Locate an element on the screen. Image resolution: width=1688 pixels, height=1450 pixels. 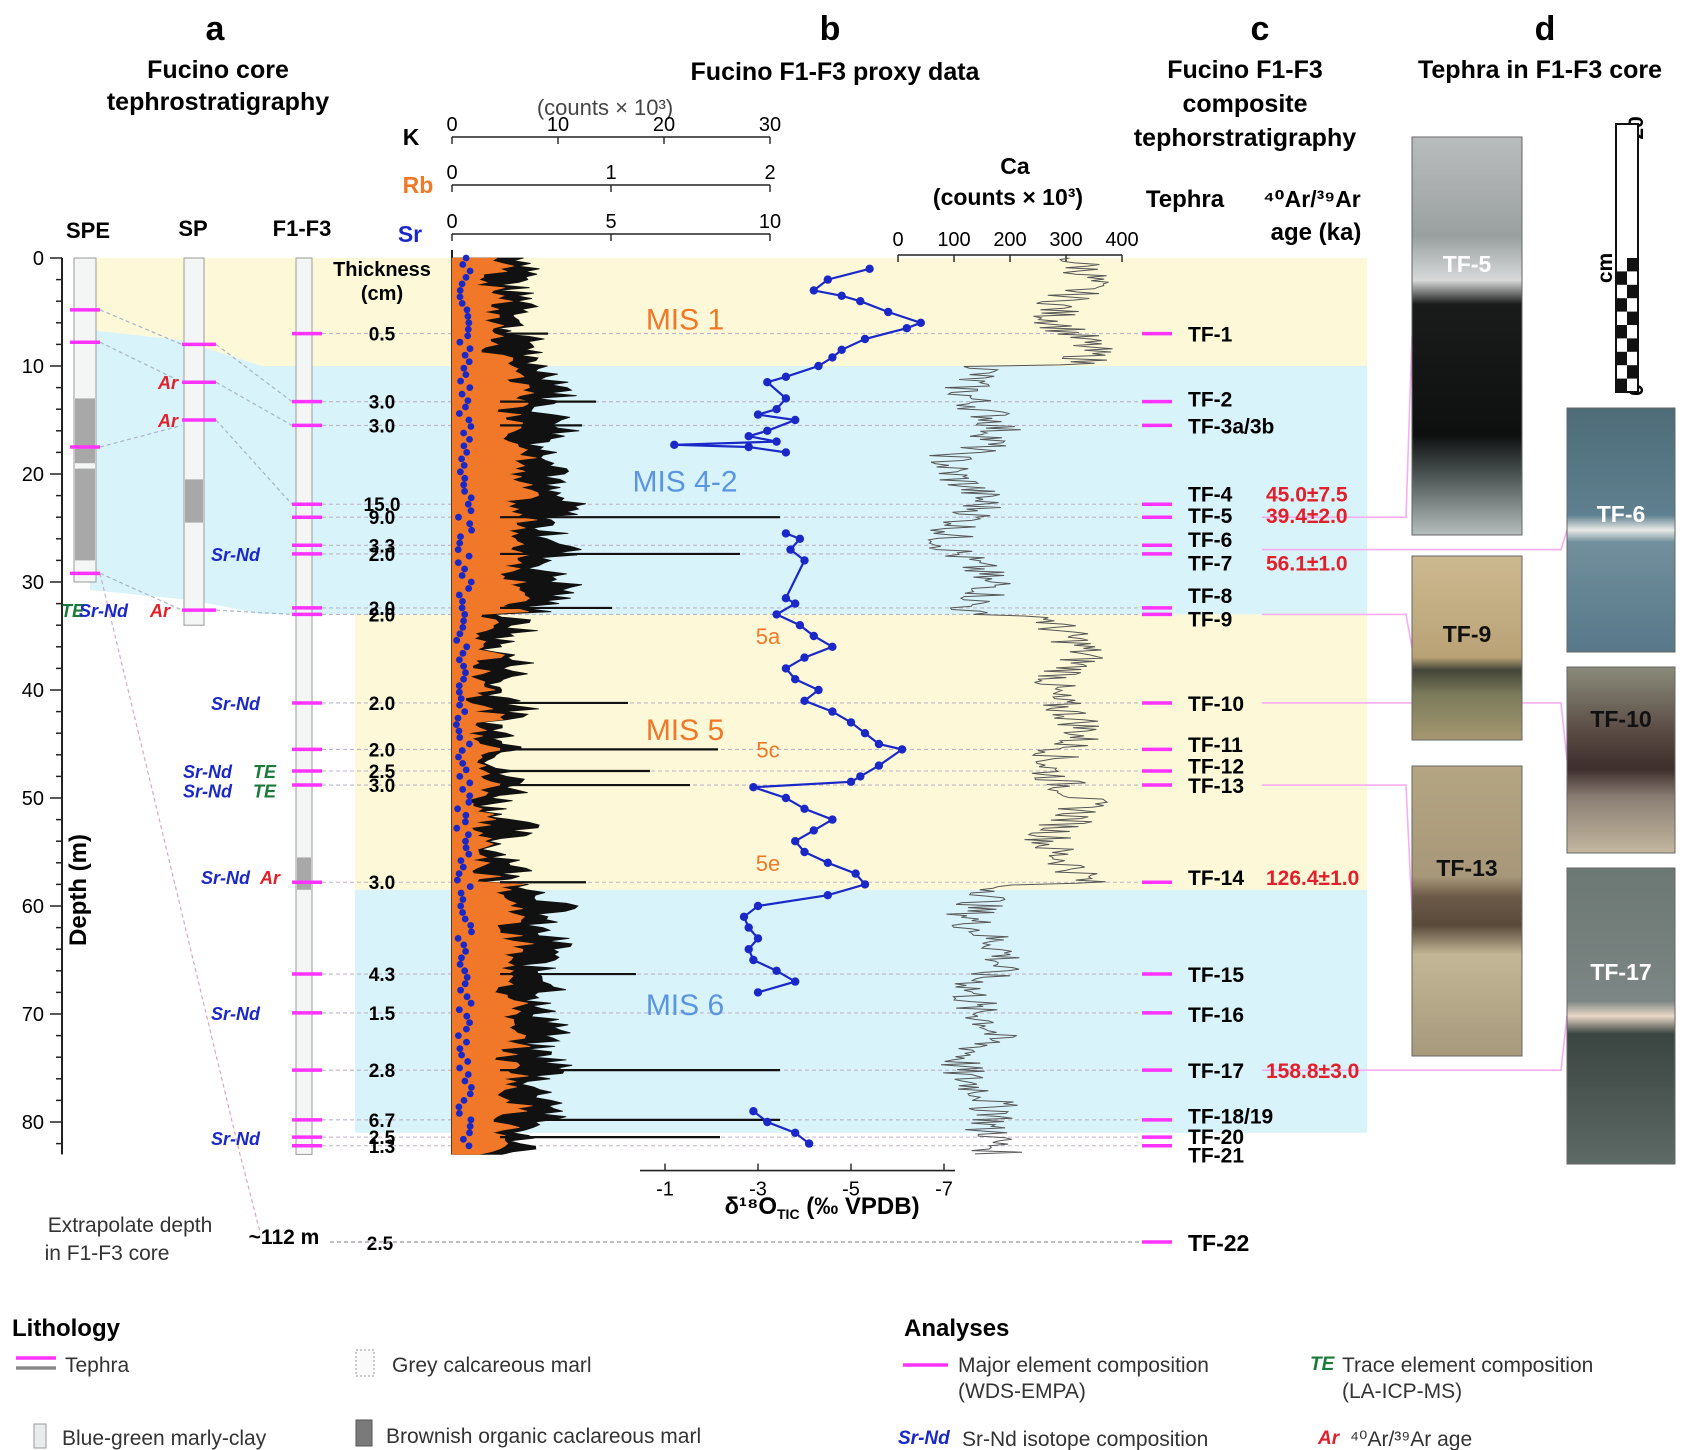
tephra-label: TF-1 is located at coordinates (1210, 335).